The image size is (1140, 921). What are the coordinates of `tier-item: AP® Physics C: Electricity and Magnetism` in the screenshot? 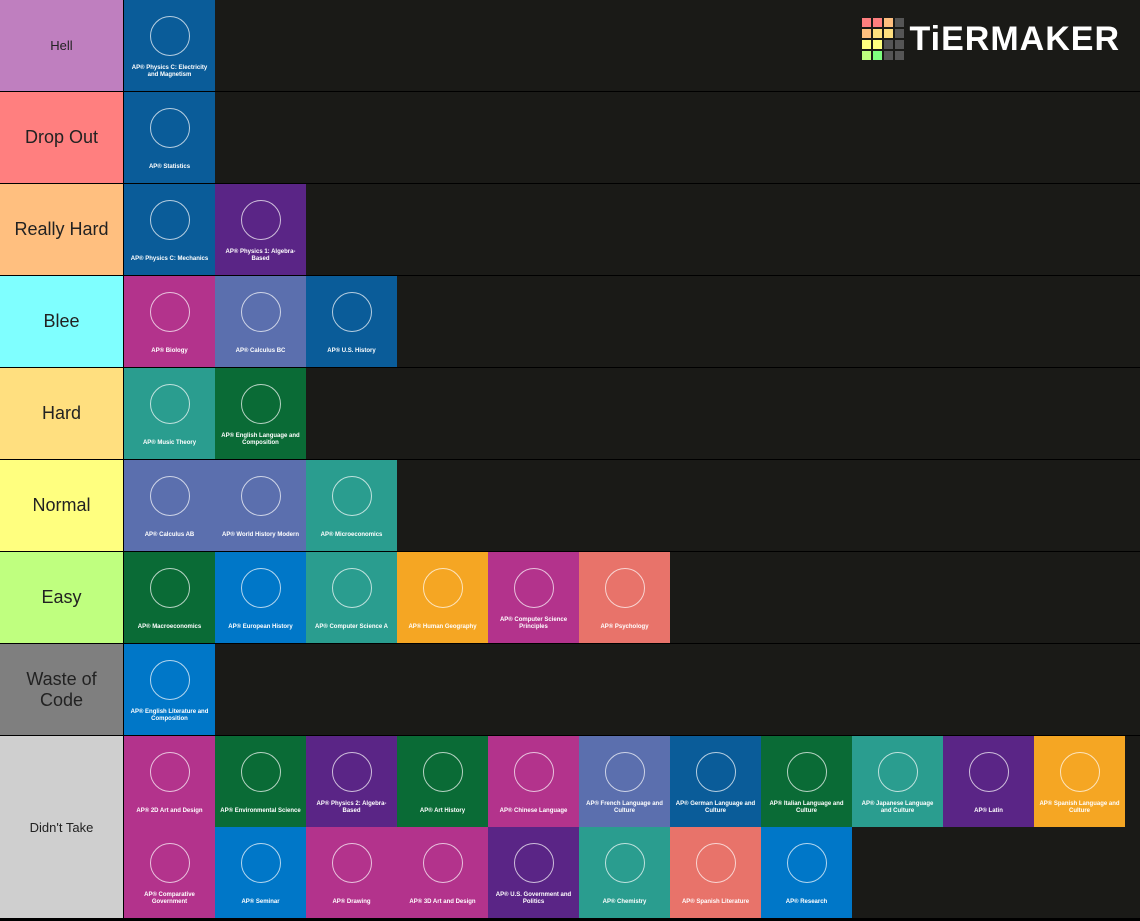 It's located at (169, 45).